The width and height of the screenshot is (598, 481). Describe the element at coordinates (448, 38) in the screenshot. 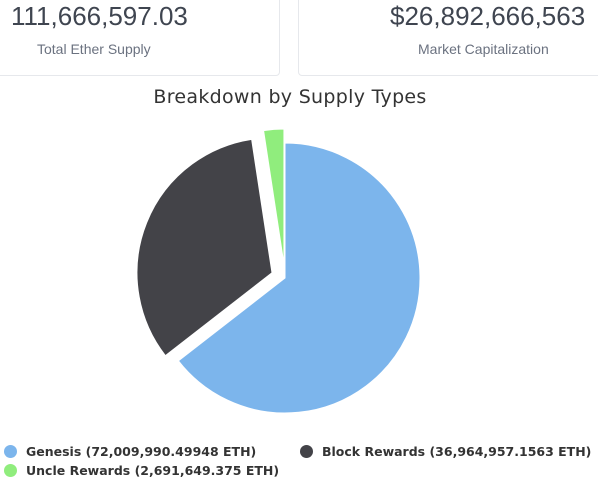

I see `market-cap-card: $26,892,666,563 Market Capitalization` at that location.